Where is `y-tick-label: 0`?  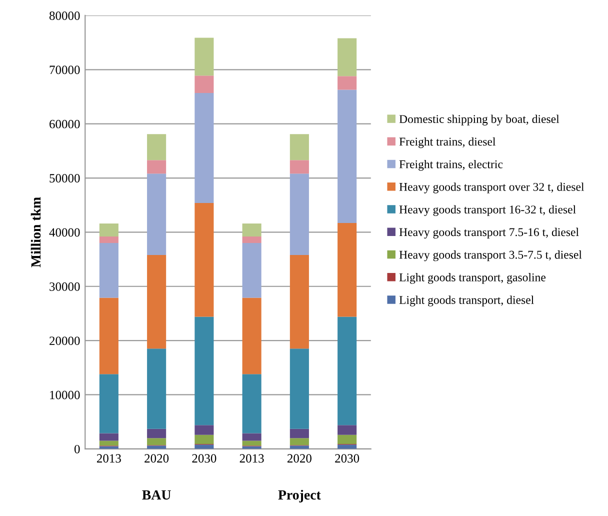
y-tick-label: 0 is located at coordinates (77, 449).